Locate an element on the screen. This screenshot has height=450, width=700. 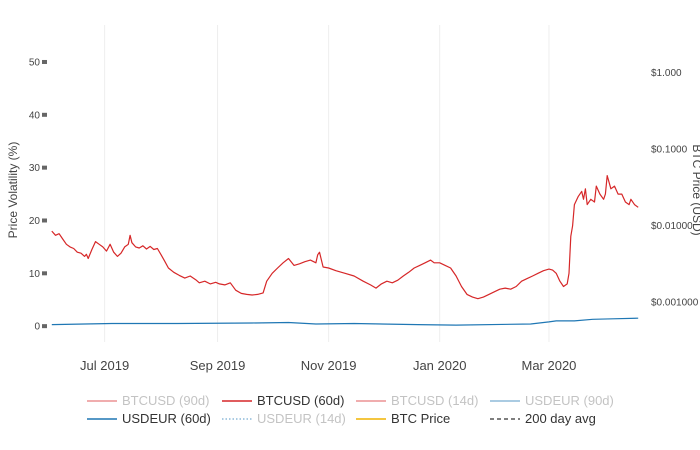
legend-label: USDEUR (90d) is located at coordinates (569, 400).